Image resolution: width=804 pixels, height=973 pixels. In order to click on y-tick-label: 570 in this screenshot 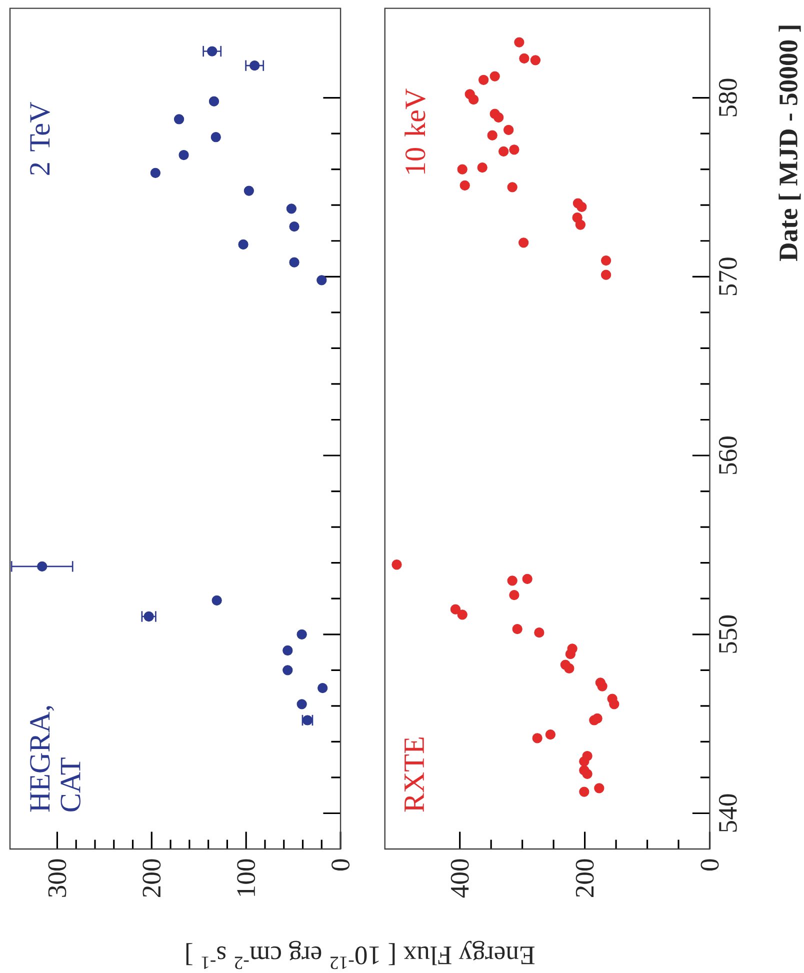, I will do `click(728, 277)`.